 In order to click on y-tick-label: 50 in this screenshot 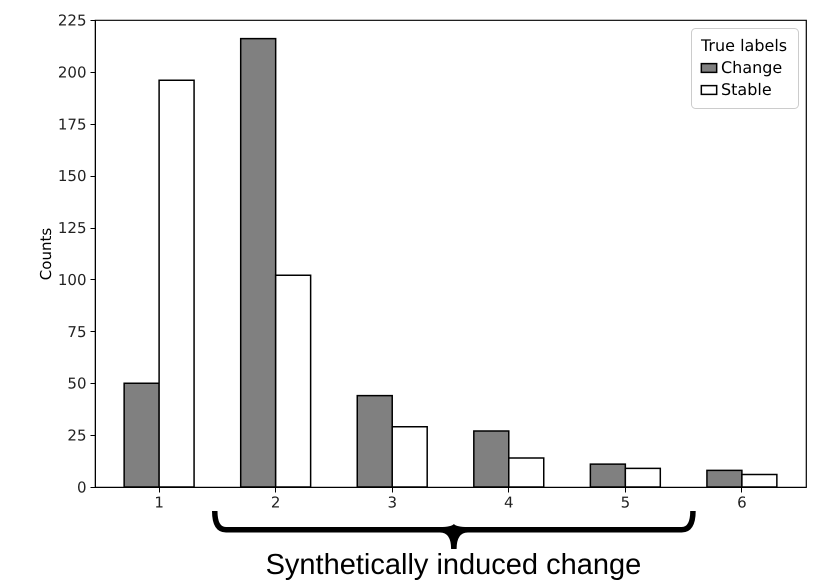, I will do `click(76, 383)`.